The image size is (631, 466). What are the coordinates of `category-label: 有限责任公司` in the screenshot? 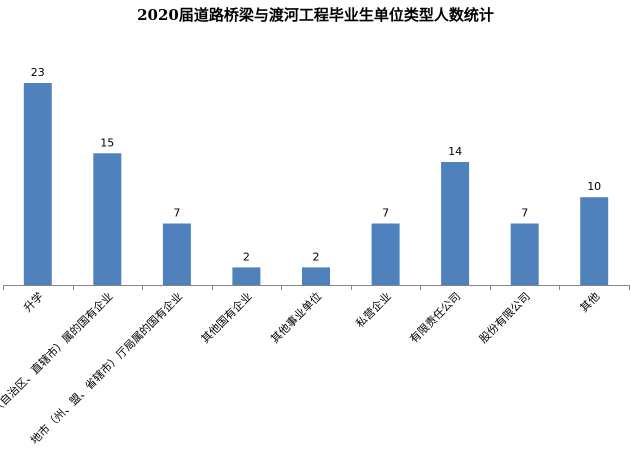 It's located at (435, 317).